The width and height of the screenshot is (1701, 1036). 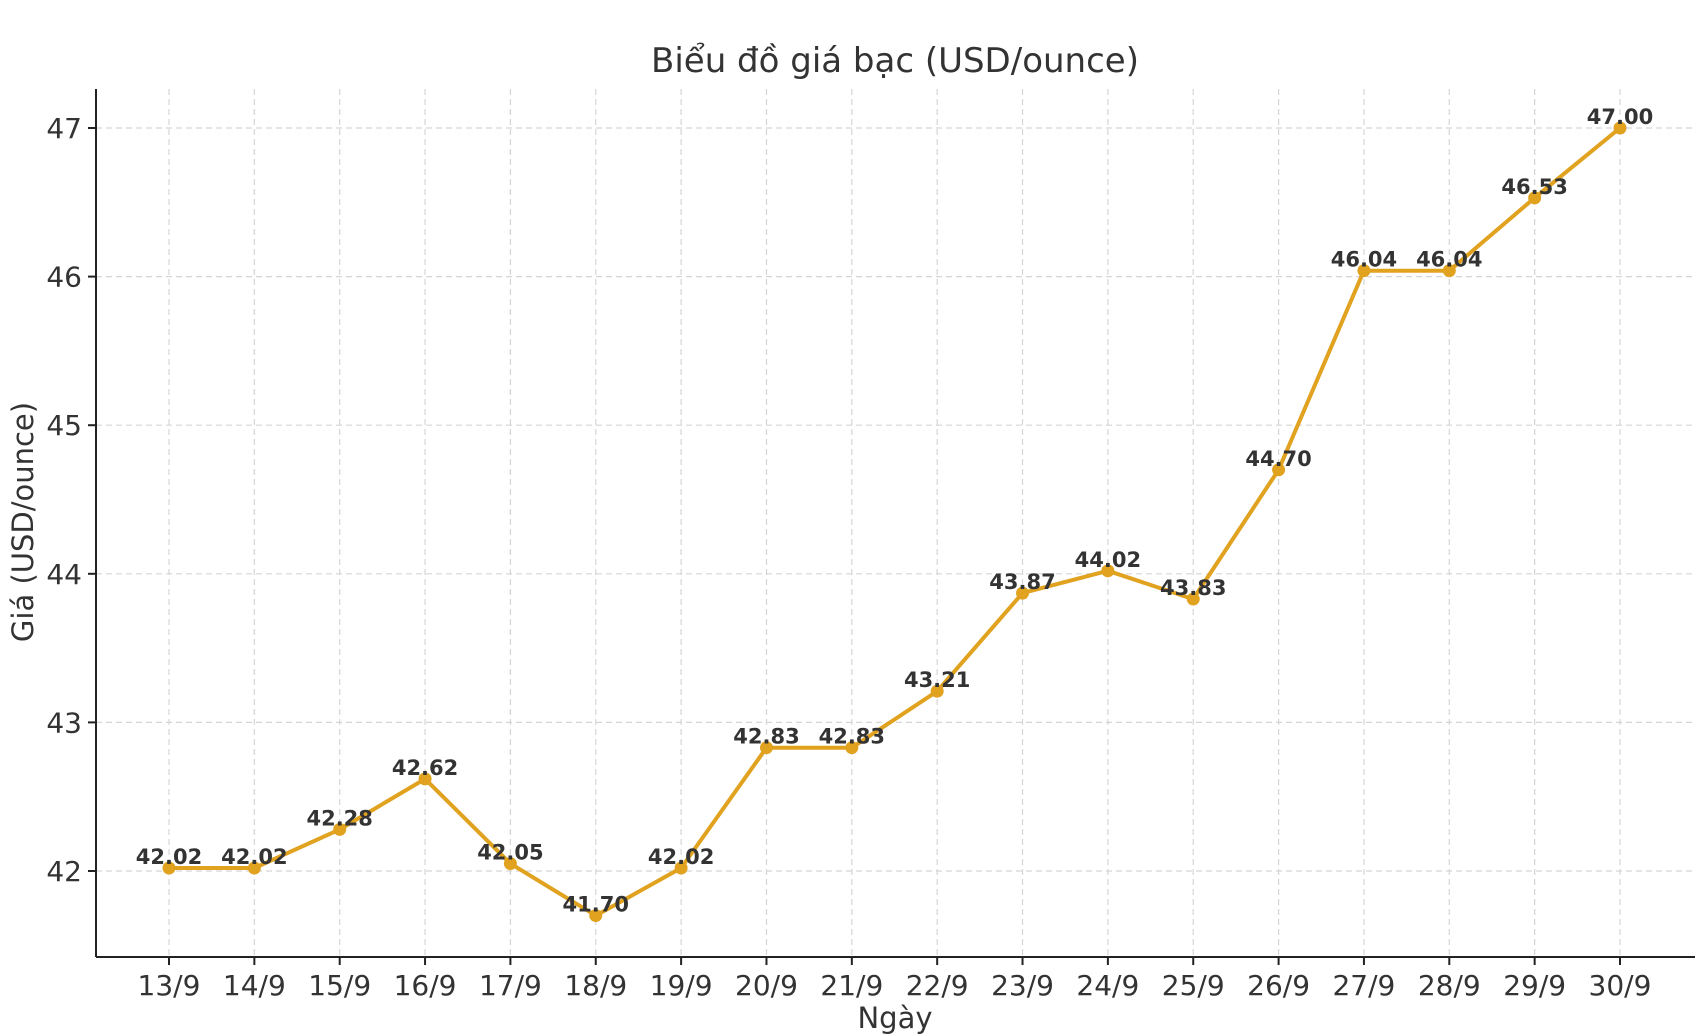 What do you see at coordinates (425, 768) in the screenshot?
I see `data-label: 42.62` at bounding box center [425, 768].